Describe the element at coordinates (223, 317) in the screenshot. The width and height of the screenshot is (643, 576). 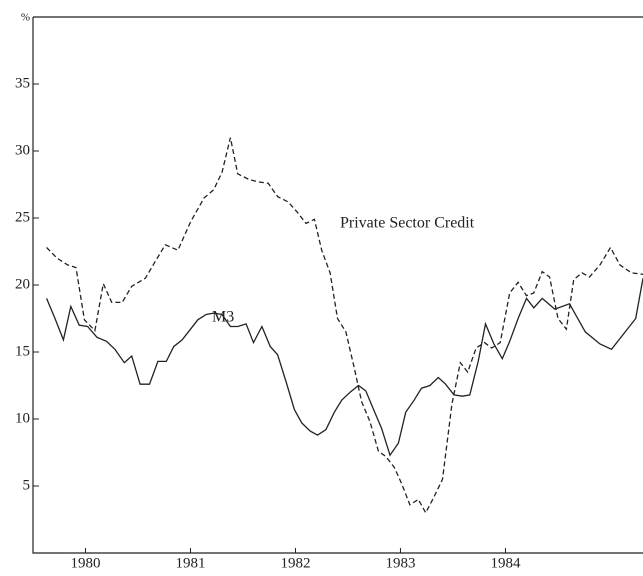
I see `annotation: M3` at that location.